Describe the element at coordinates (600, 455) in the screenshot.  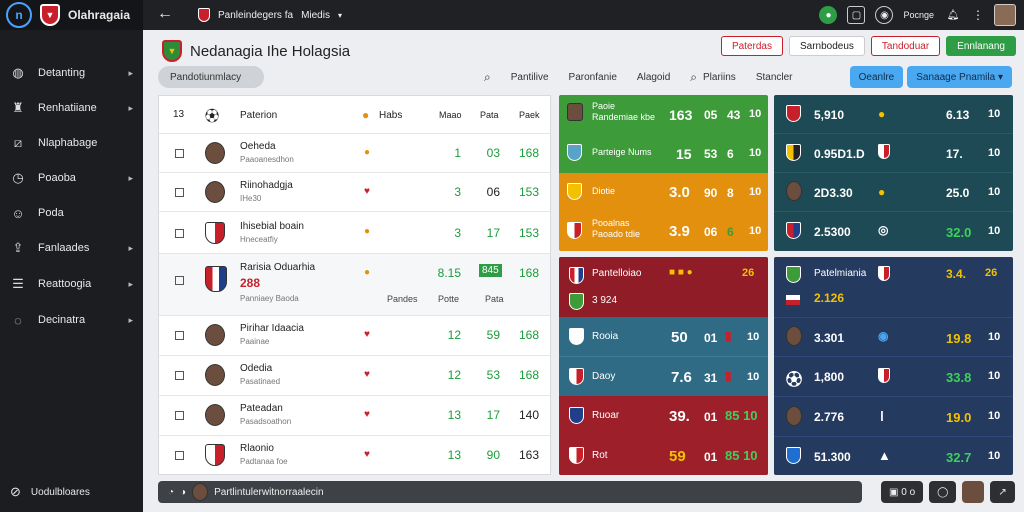
I see `panel-row-label: Rot` at that location.